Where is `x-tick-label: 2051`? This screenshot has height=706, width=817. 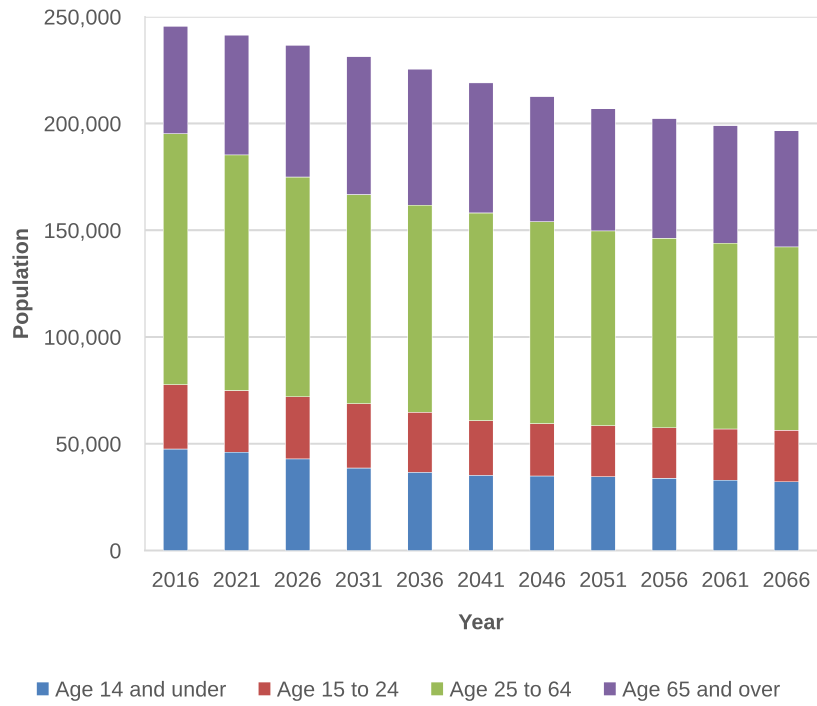 x-tick-label: 2051 is located at coordinates (603, 580).